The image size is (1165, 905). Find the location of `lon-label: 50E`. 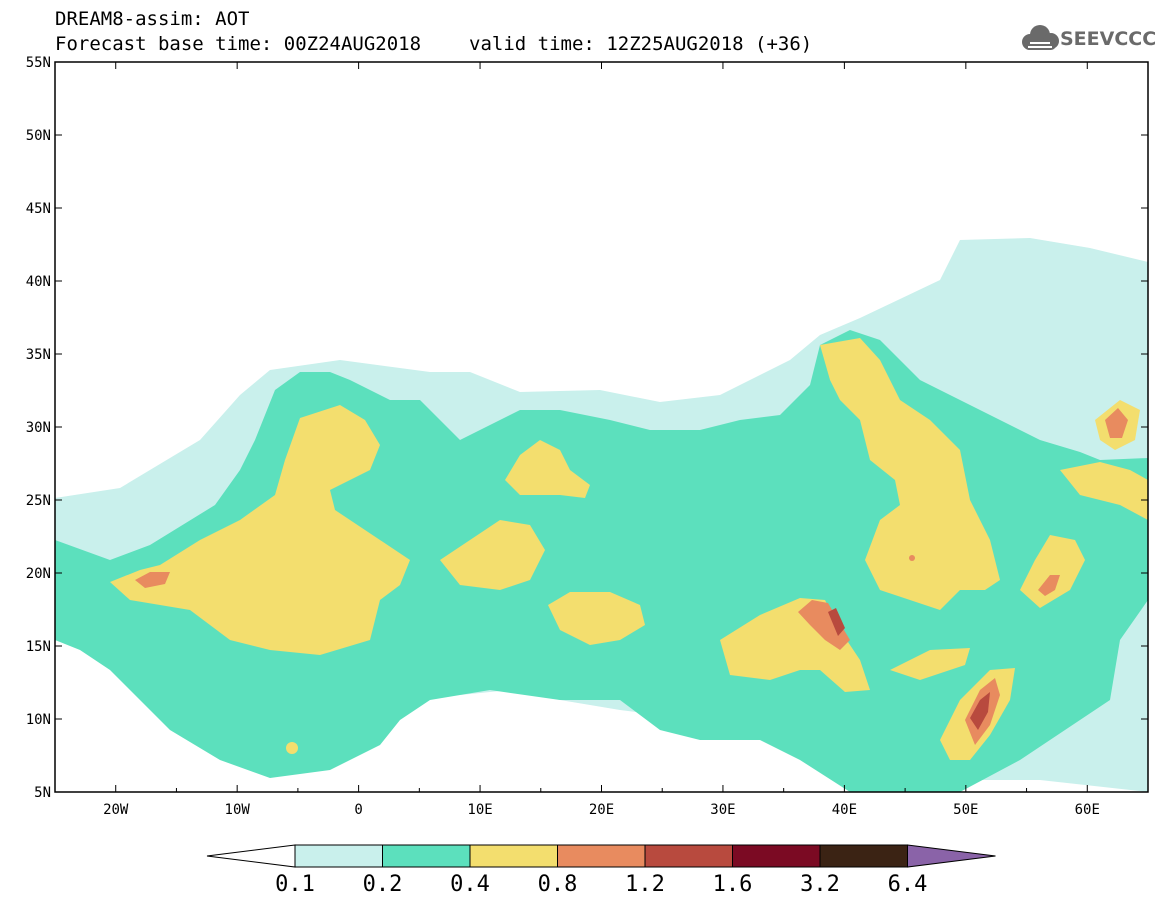

lon-label: 50E is located at coordinates (965, 810).